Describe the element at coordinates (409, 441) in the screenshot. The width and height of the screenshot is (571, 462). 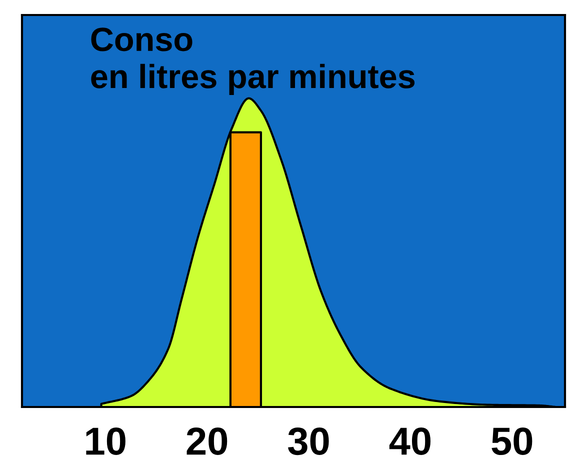
I see `x-tick-label: 40` at that location.